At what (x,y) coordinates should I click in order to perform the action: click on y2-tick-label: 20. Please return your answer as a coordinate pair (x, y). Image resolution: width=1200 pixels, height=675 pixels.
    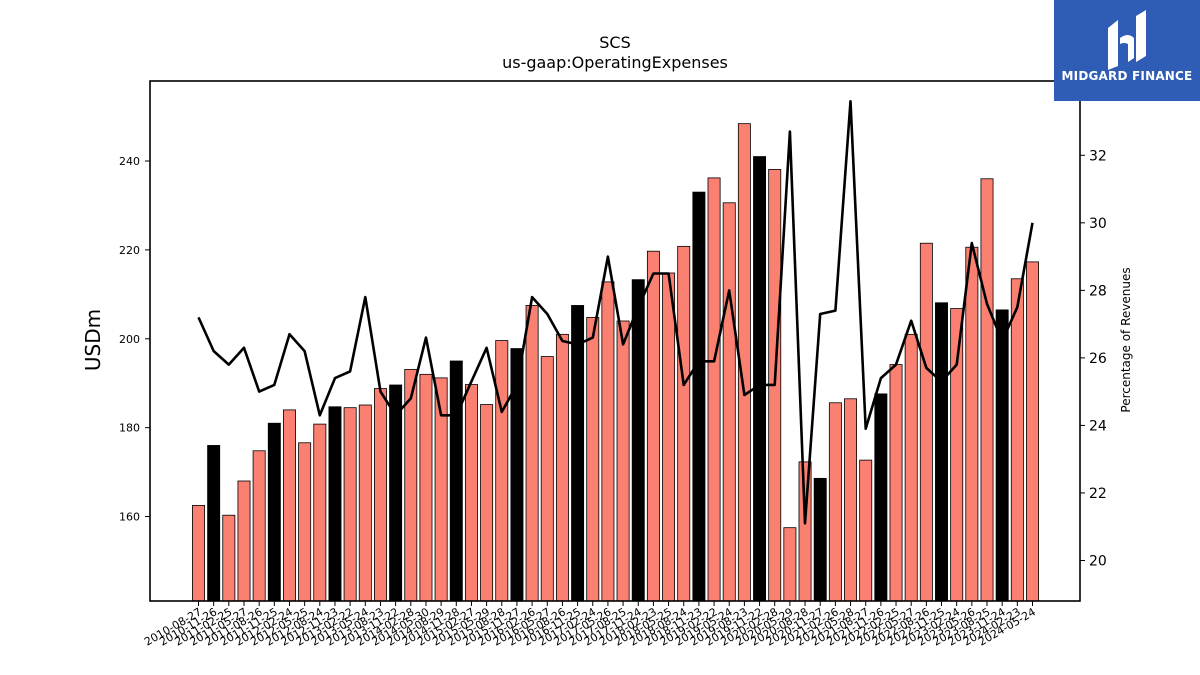
    Looking at the image, I should click on (1098, 561).